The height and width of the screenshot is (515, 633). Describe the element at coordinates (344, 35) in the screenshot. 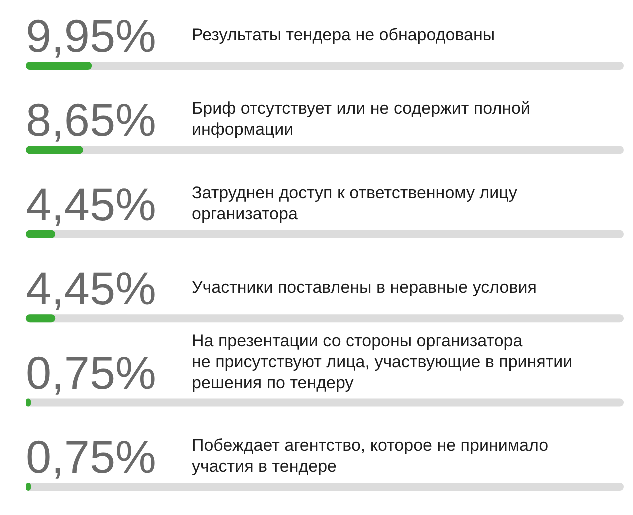

I see `y-tick-label: Результаты тендера не обнародованы` at that location.